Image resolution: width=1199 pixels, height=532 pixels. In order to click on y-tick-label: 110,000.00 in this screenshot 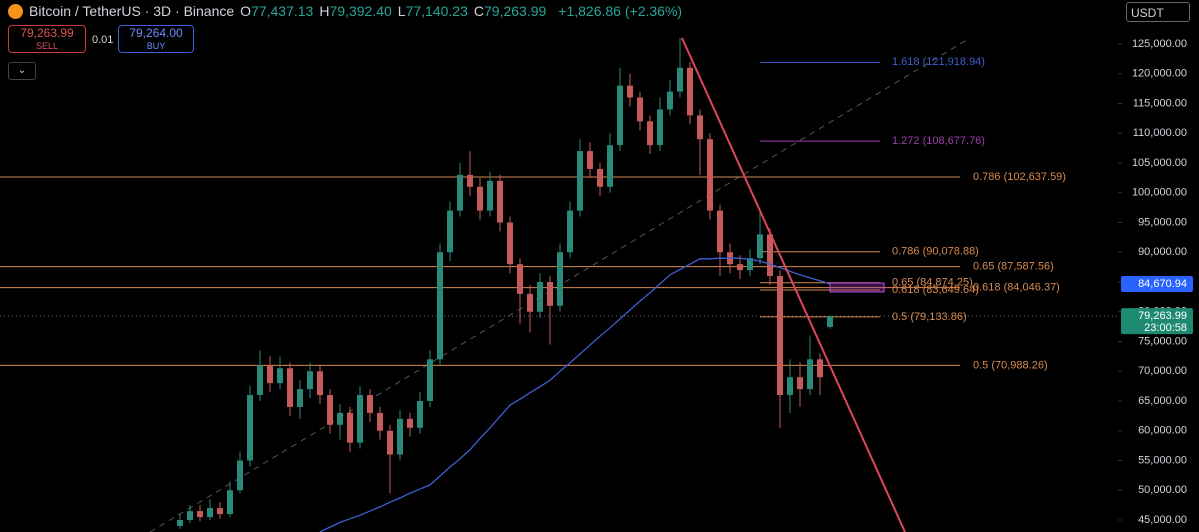, I will do `click(1160, 133)`.